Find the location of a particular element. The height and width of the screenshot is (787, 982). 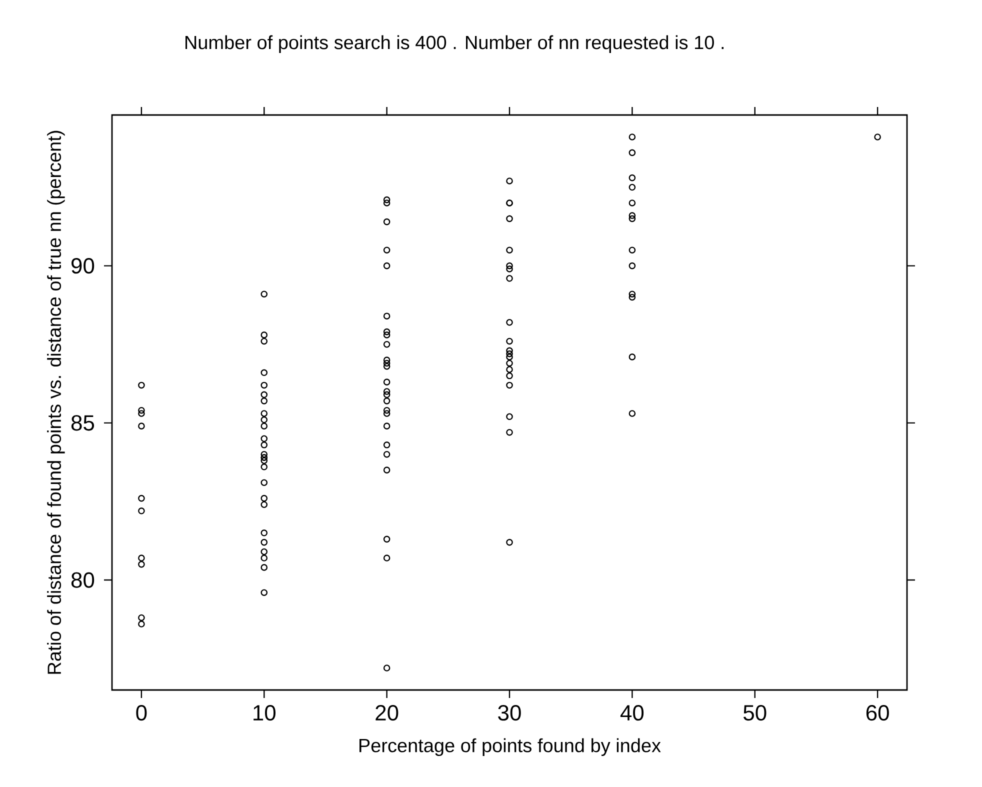

x-tick-label: 60 is located at coordinates (877, 713).